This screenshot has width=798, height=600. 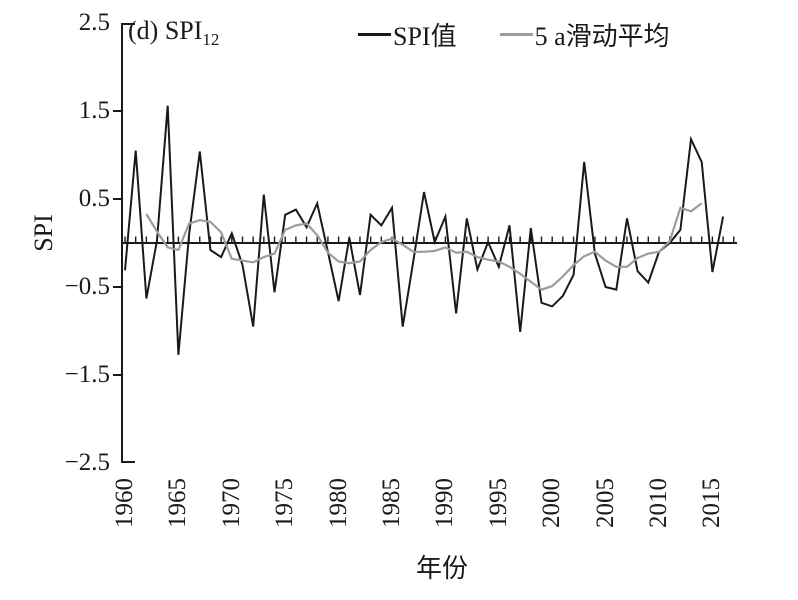 I want to click on chart-title-subscript: 12, so click(x=211, y=40).